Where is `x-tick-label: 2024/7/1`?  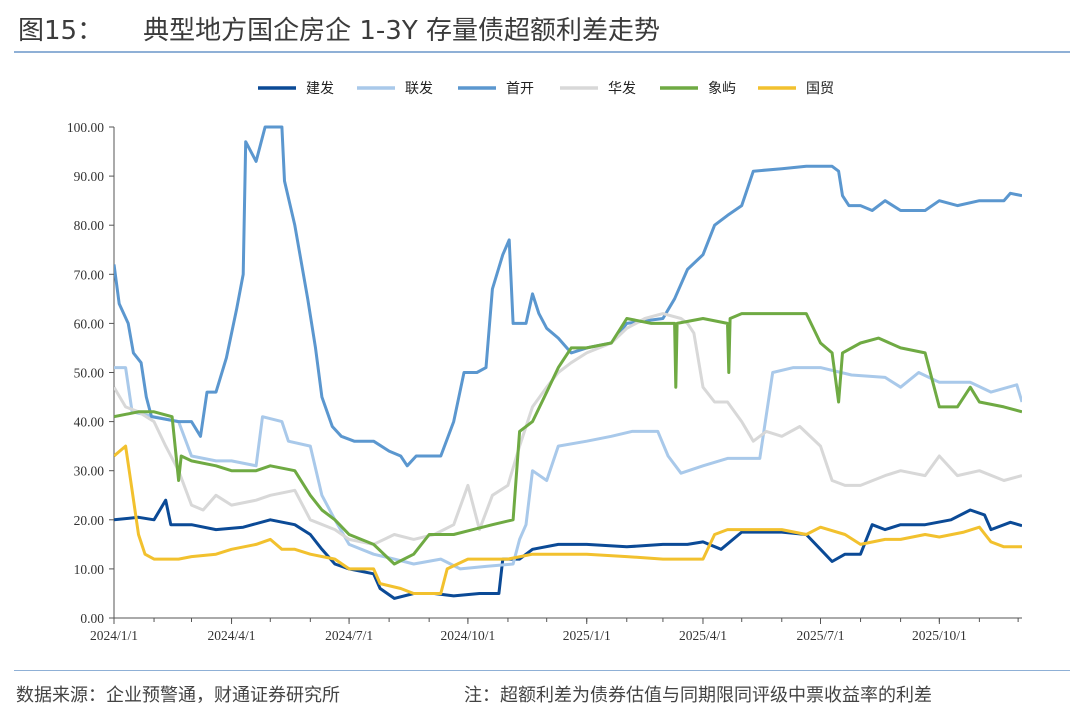
x-tick-label: 2024/7/1 is located at coordinates (349, 635).